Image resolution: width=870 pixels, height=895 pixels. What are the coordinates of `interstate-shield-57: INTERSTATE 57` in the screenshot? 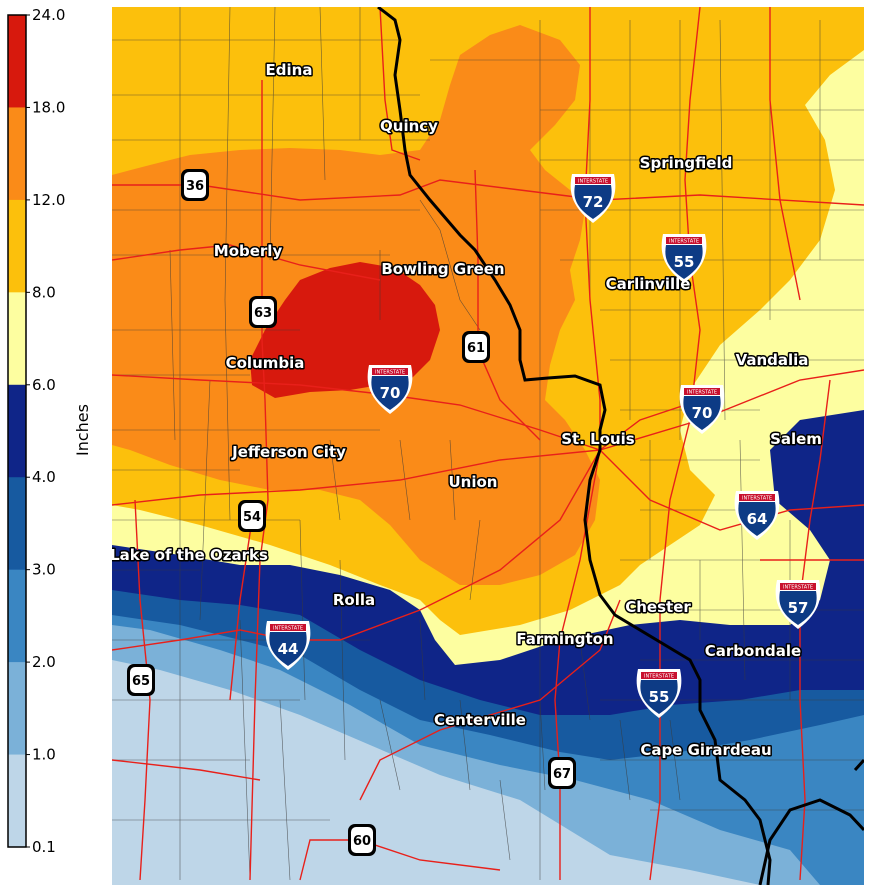 It's located at (798, 604).